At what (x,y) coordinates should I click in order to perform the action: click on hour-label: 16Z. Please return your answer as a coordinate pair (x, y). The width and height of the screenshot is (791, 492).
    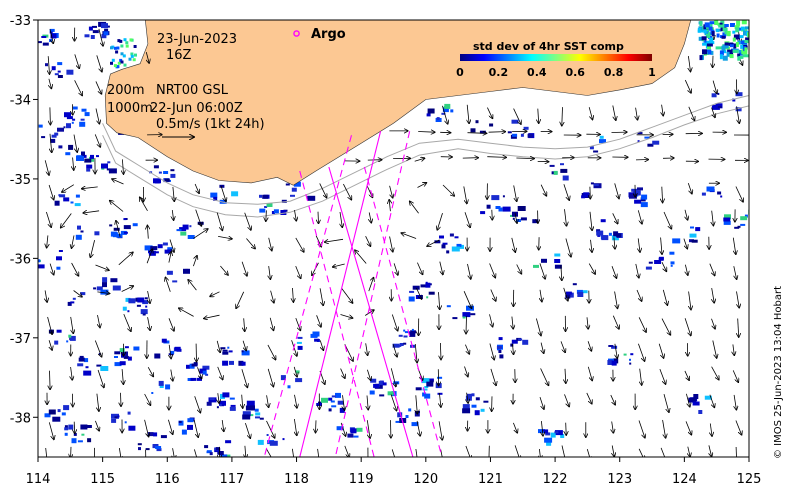
    Looking at the image, I should click on (179, 55).